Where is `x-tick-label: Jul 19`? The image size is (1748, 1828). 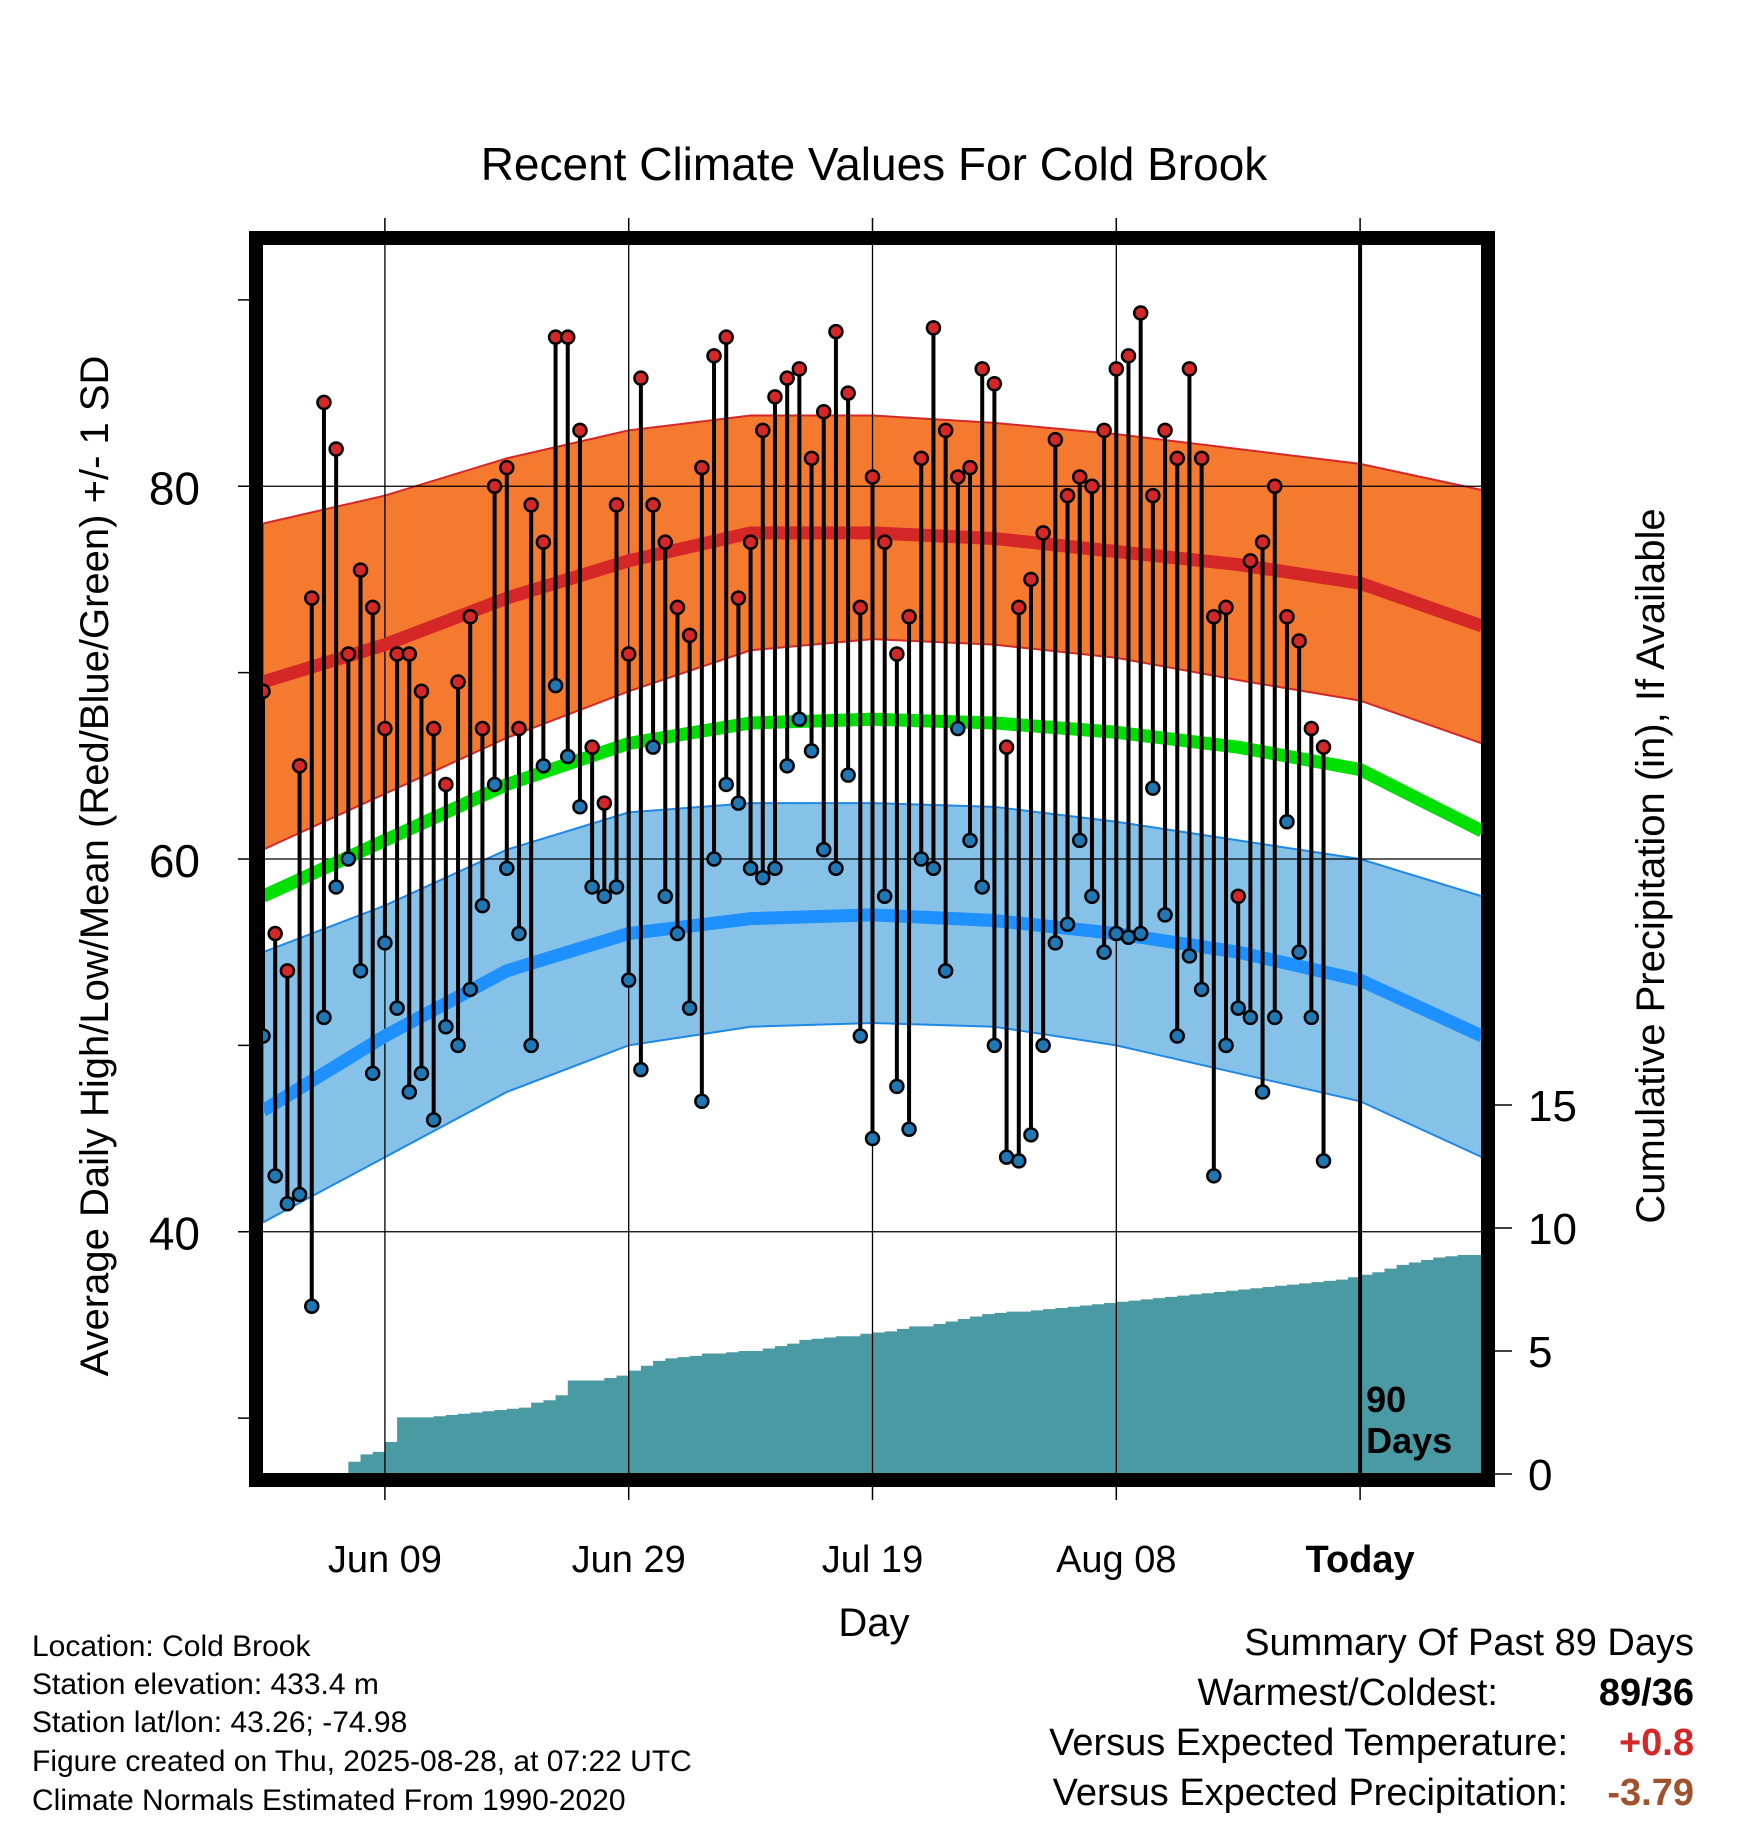 x-tick-label: Jul 19 is located at coordinates (872, 1560).